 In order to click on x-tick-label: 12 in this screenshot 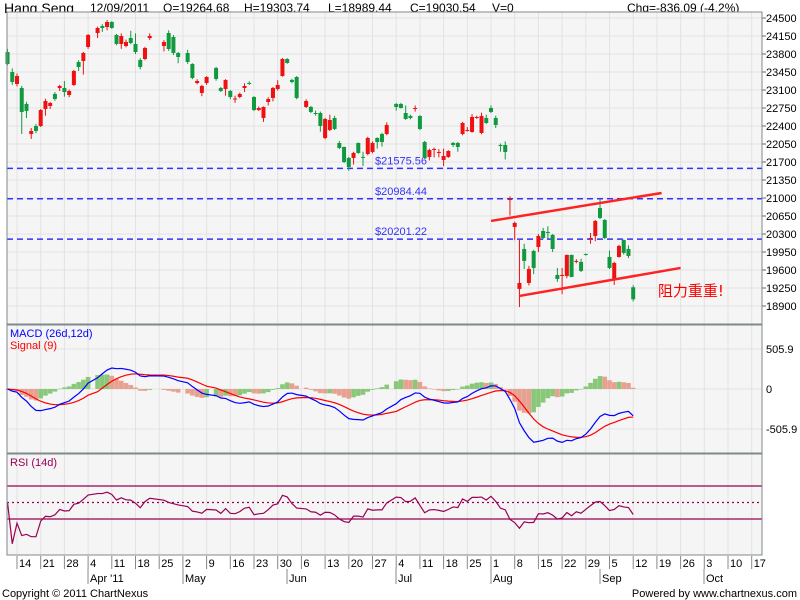, I will do `click(641, 564)`.